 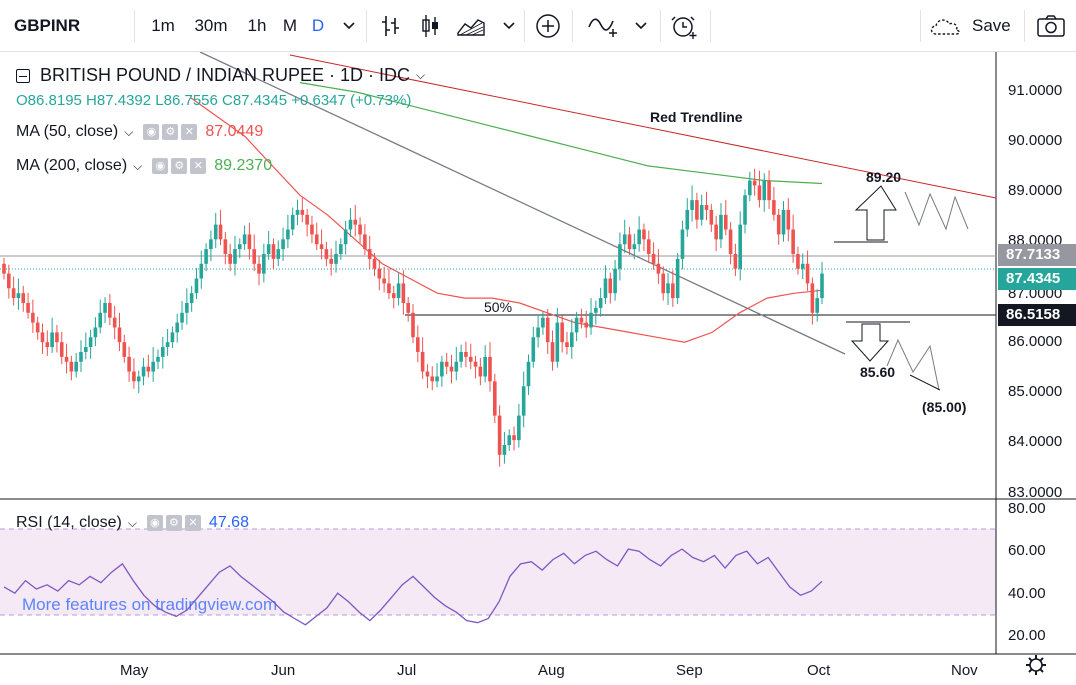 I want to click on rsi-tick-60: 60.00, so click(x=1027, y=550).